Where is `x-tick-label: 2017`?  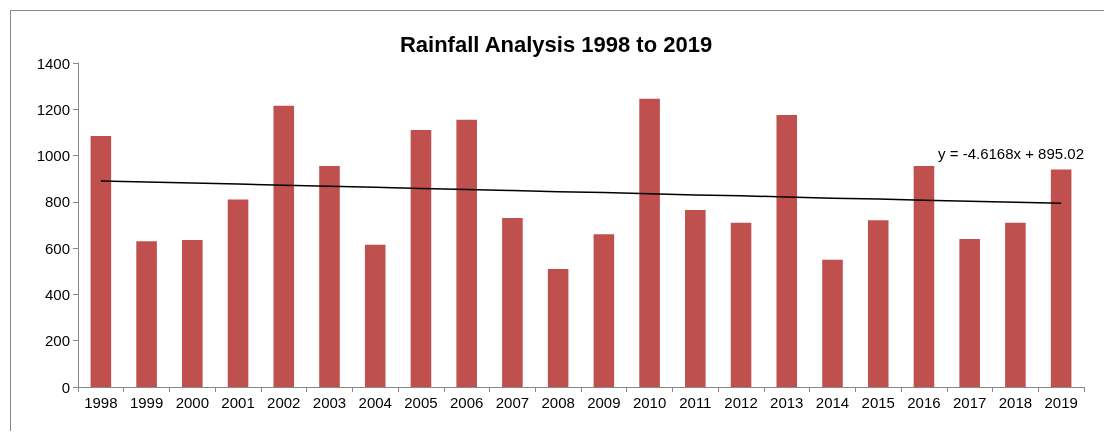 x-tick-label: 2017 is located at coordinates (969, 402).